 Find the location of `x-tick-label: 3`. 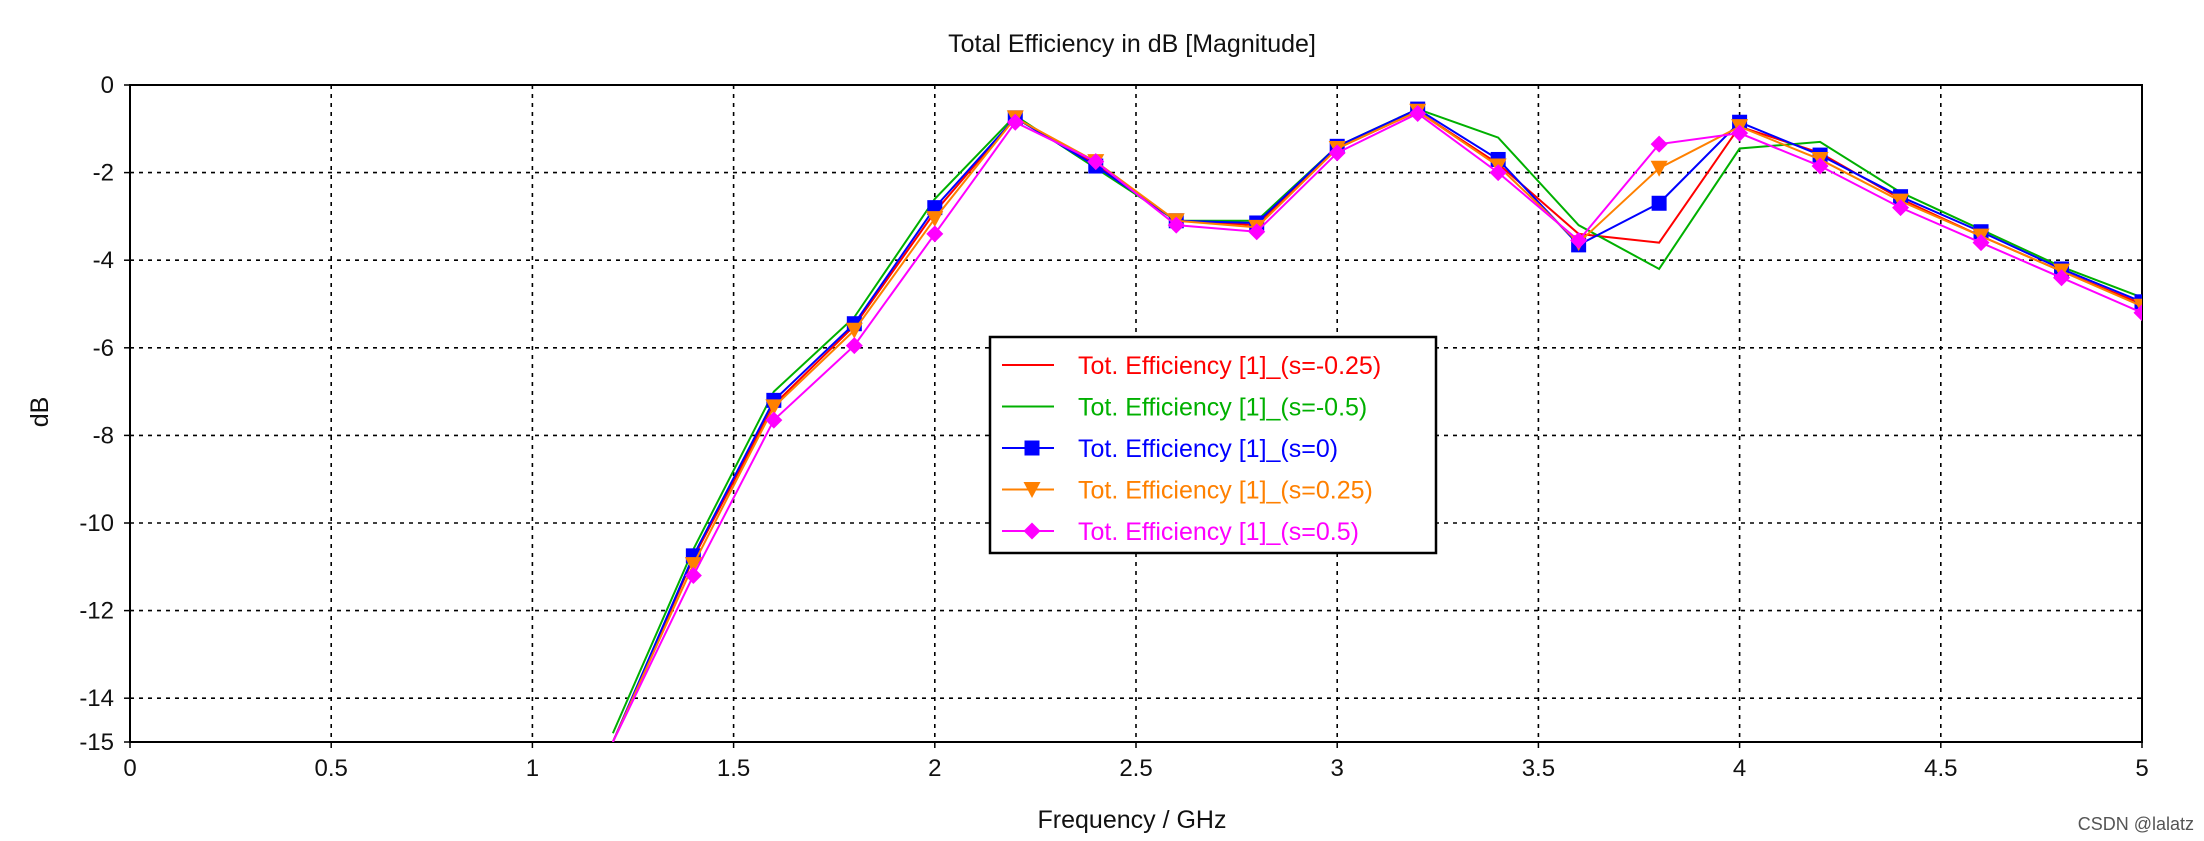

x-tick-label: 3 is located at coordinates (1337, 768).